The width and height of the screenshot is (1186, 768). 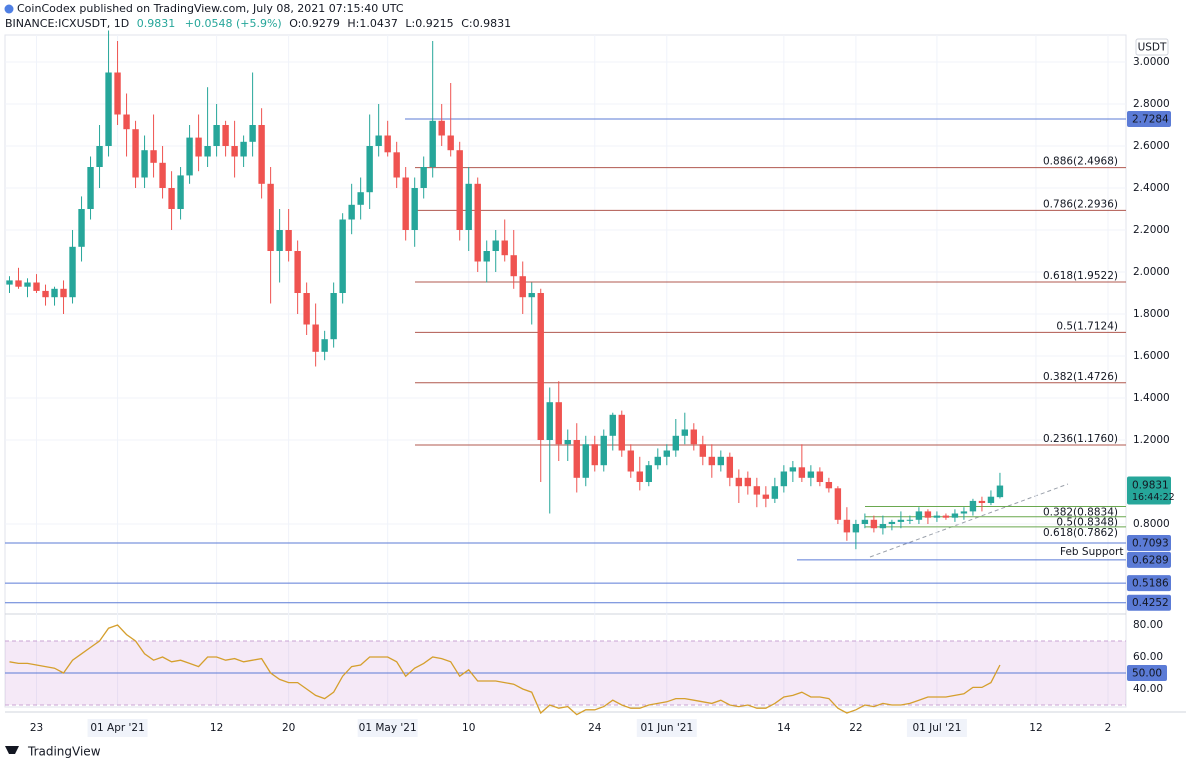 I want to click on level-label: 0.5186, so click(x=1150, y=584).